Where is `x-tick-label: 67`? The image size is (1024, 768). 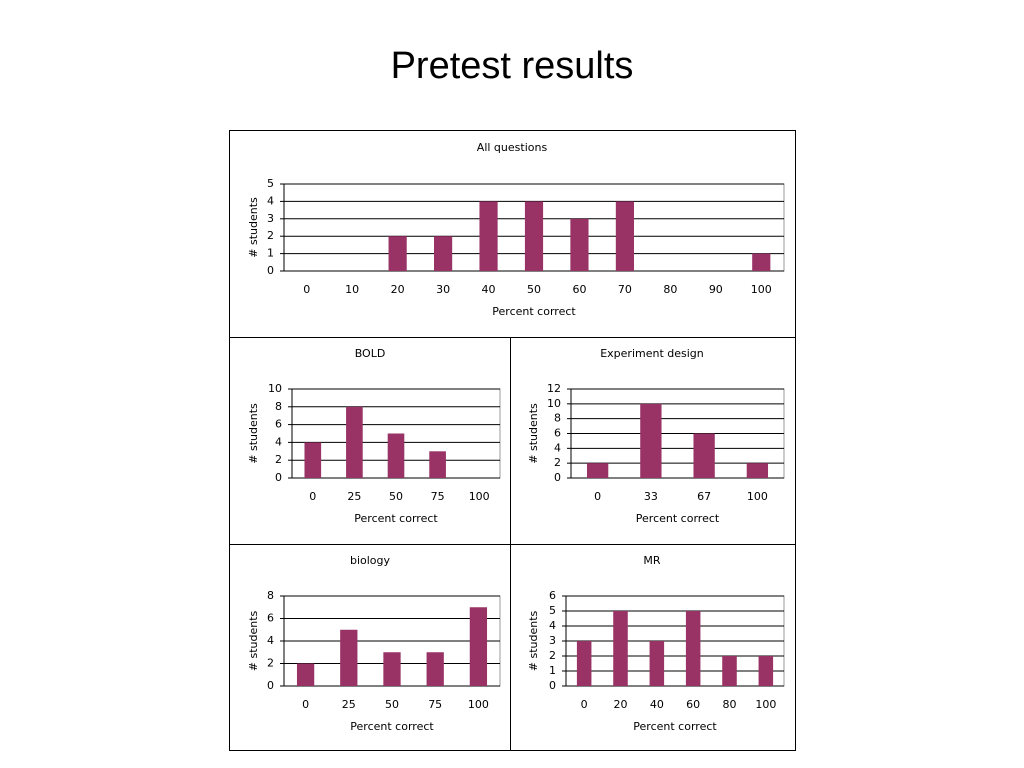 x-tick-label: 67 is located at coordinates (704, 496).